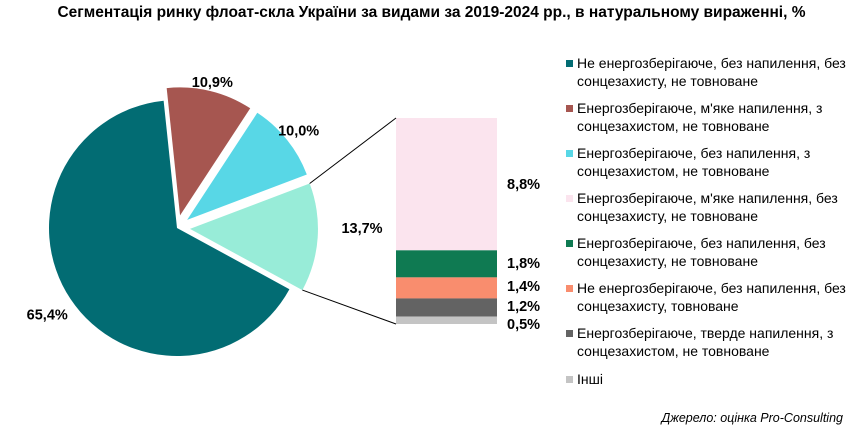 The width and height of the screenshot is (863, 437). Describe the element at coordinates (523, 185) in the screenshot. I see `bar-data-label: 8,8%` at that location.